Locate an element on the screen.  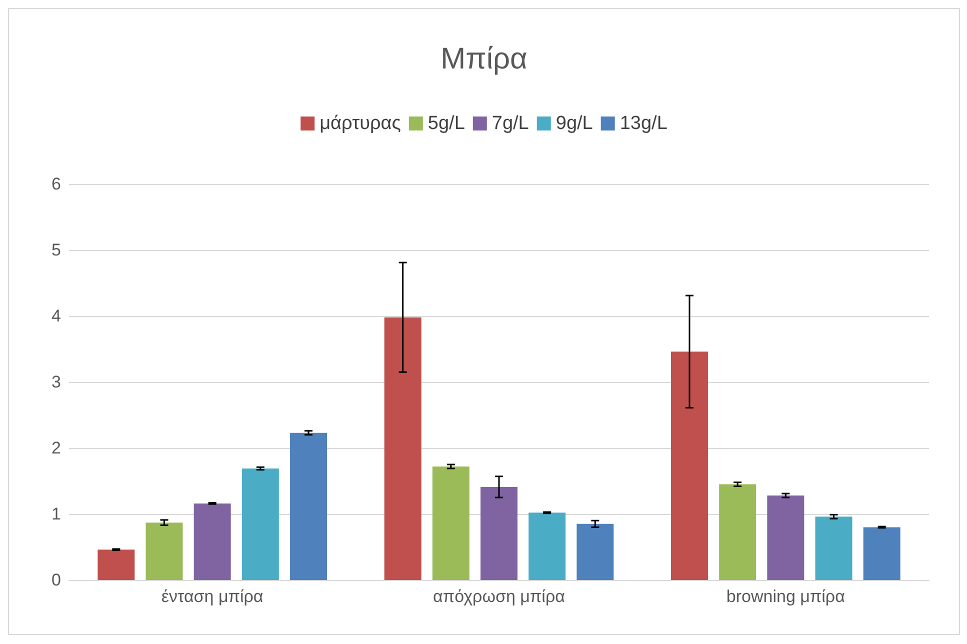
x-tick-label: browning μπίρα is located at coordinates (786, 596).